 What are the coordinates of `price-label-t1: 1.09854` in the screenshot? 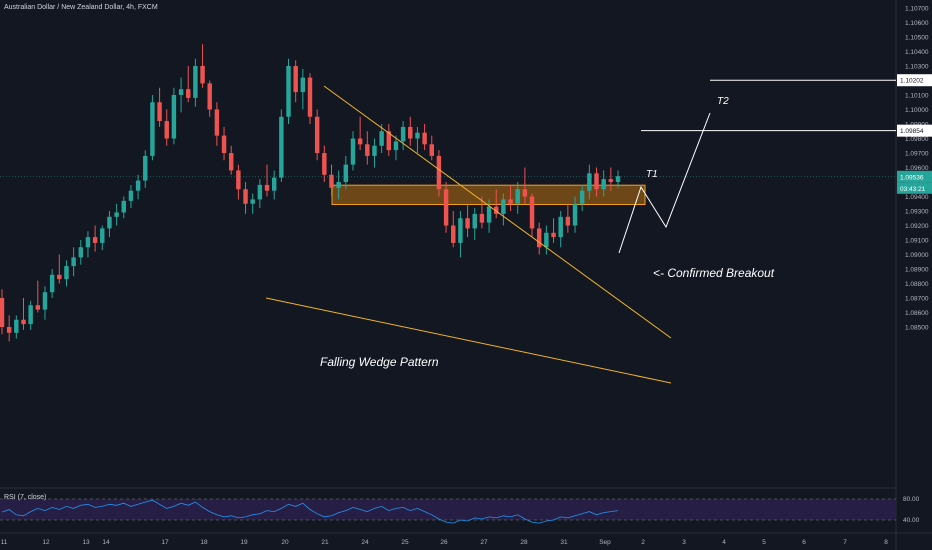 It's located at (912, 131).